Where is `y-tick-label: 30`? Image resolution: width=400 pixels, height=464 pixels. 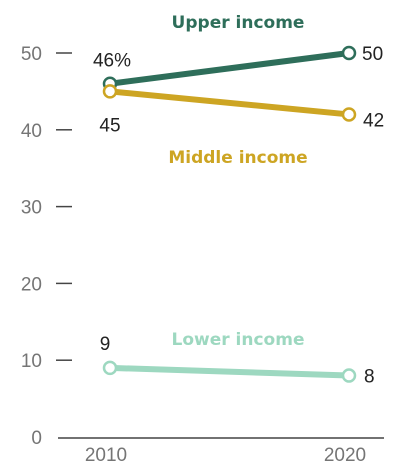
y-tick-label: 30 is located at coordinates (31, 208).